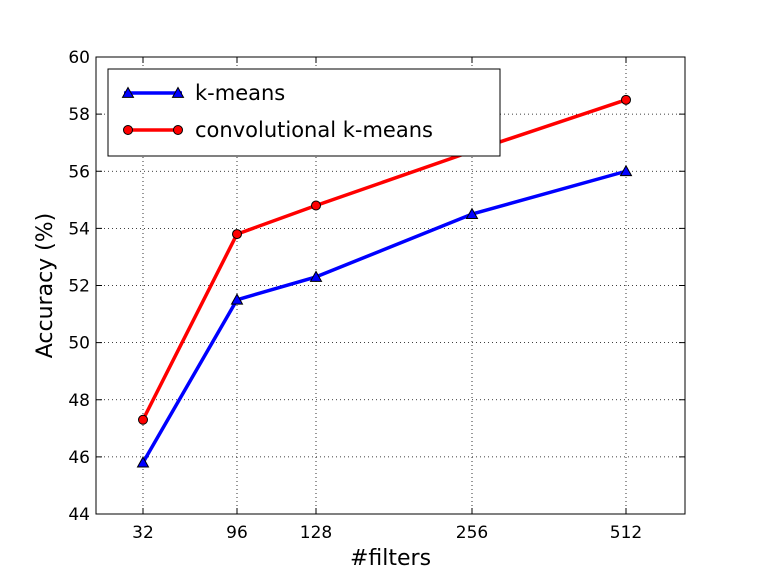 The height and width of the screenshot is (571, 761). I want to click on legend-box, so click(304, 112).